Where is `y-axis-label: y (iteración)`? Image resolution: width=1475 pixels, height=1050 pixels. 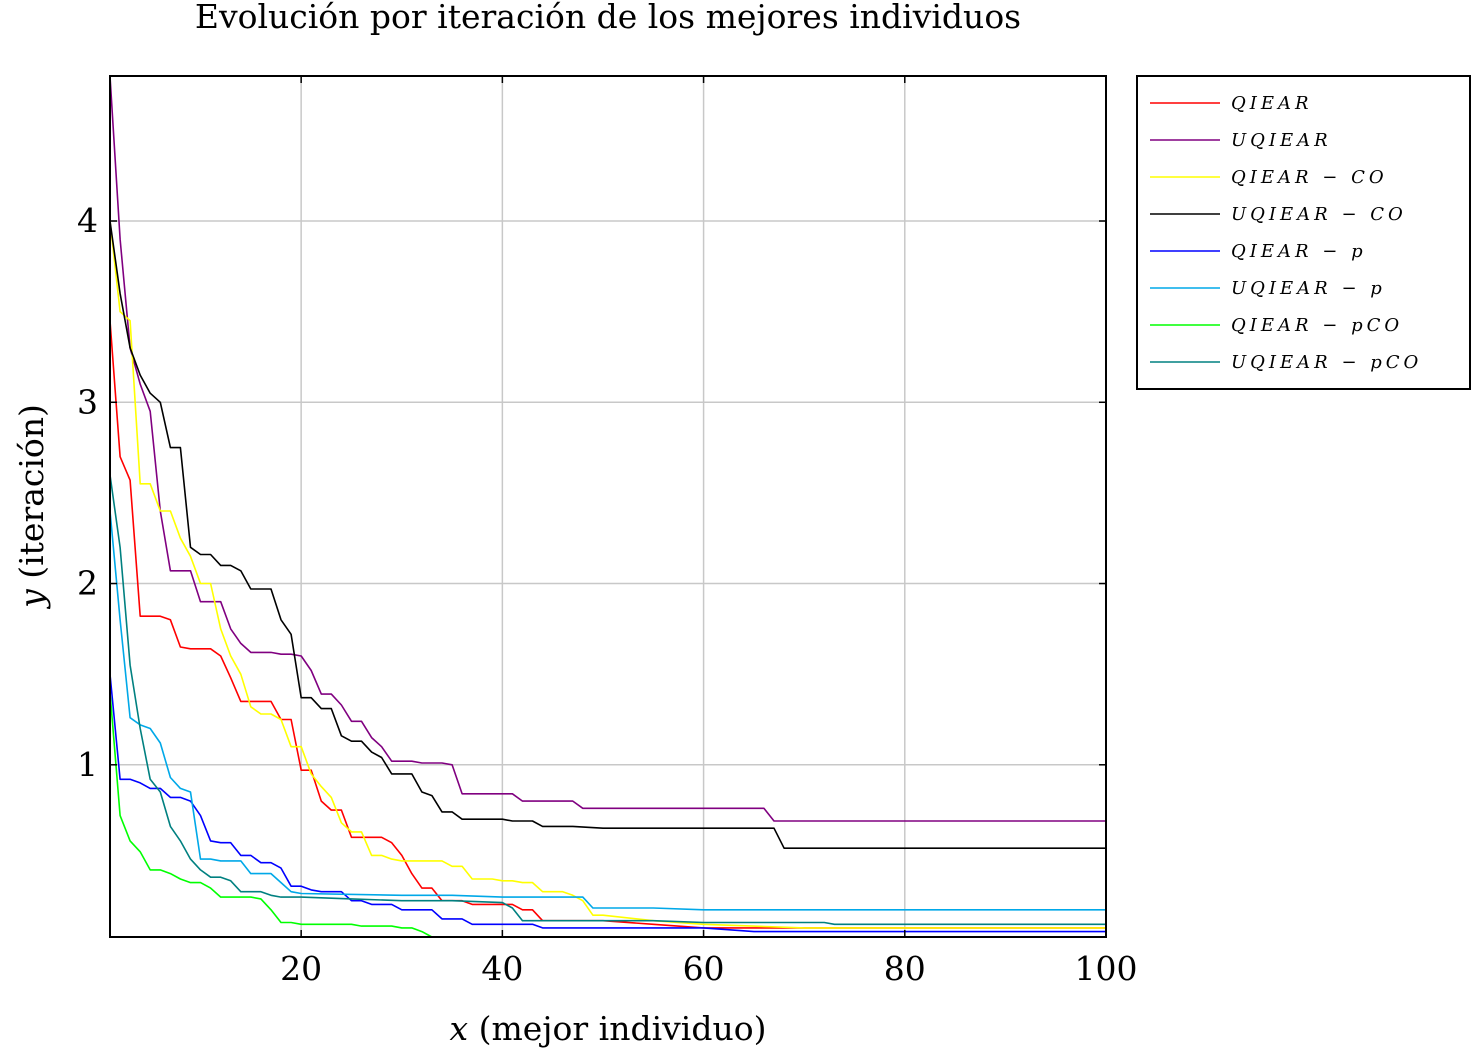
y-axis-label: y (iteración) is located at coordinates (31, 507).